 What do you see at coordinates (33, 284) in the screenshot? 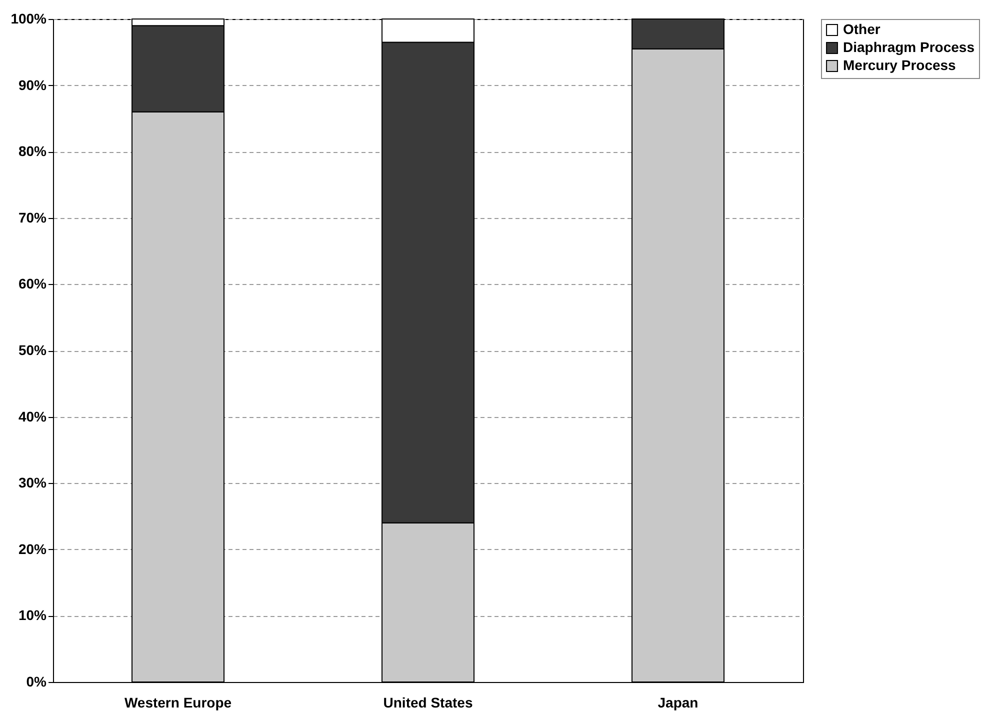
I see `y-tick-label: 60%` at bounding box center [33, 284].